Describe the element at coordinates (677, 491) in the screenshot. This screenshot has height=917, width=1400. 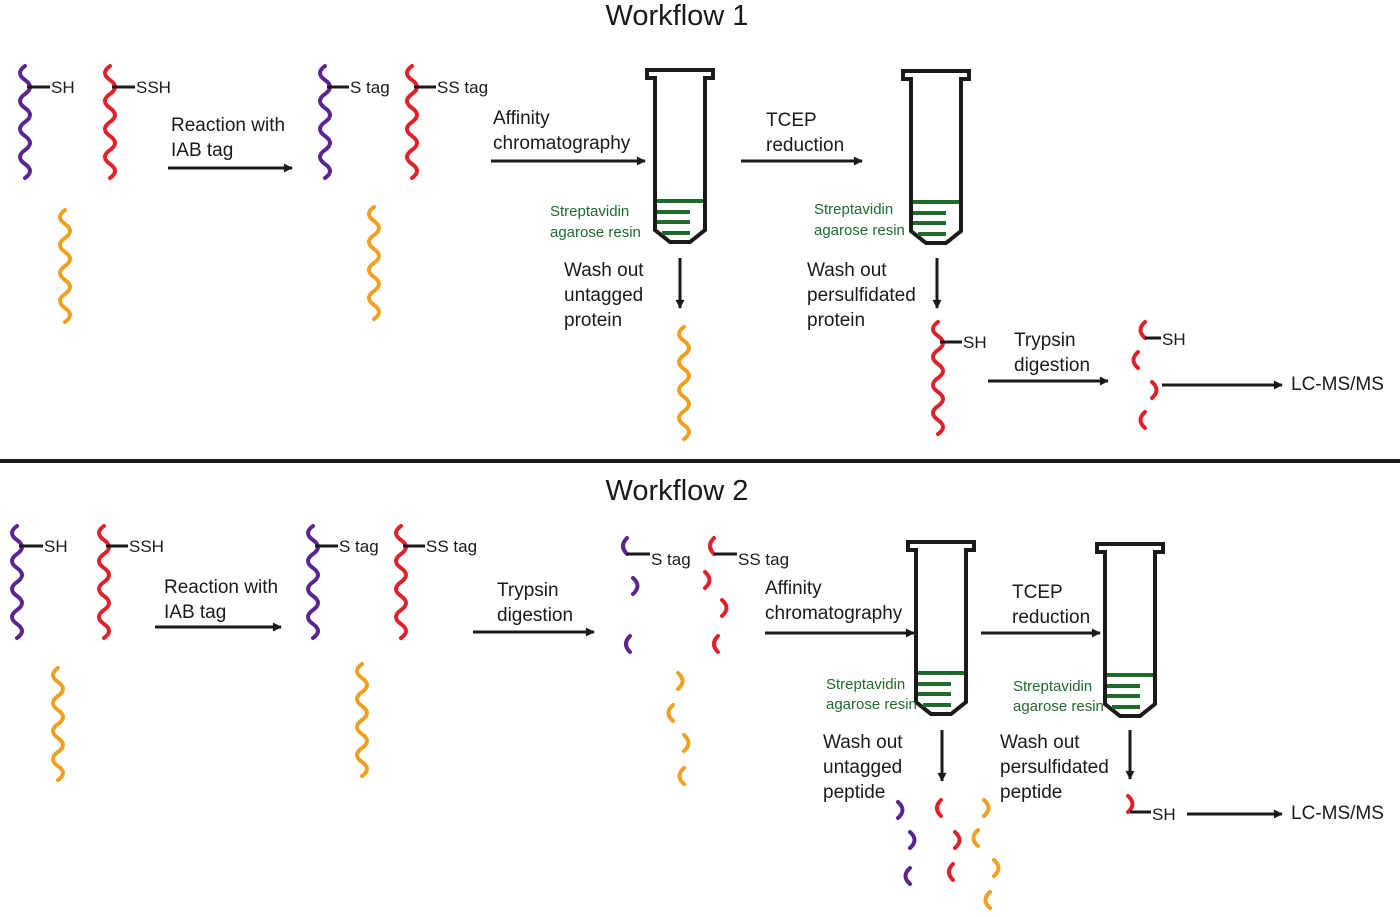
I see `workflow-2-title: Workflow 2` at that location.